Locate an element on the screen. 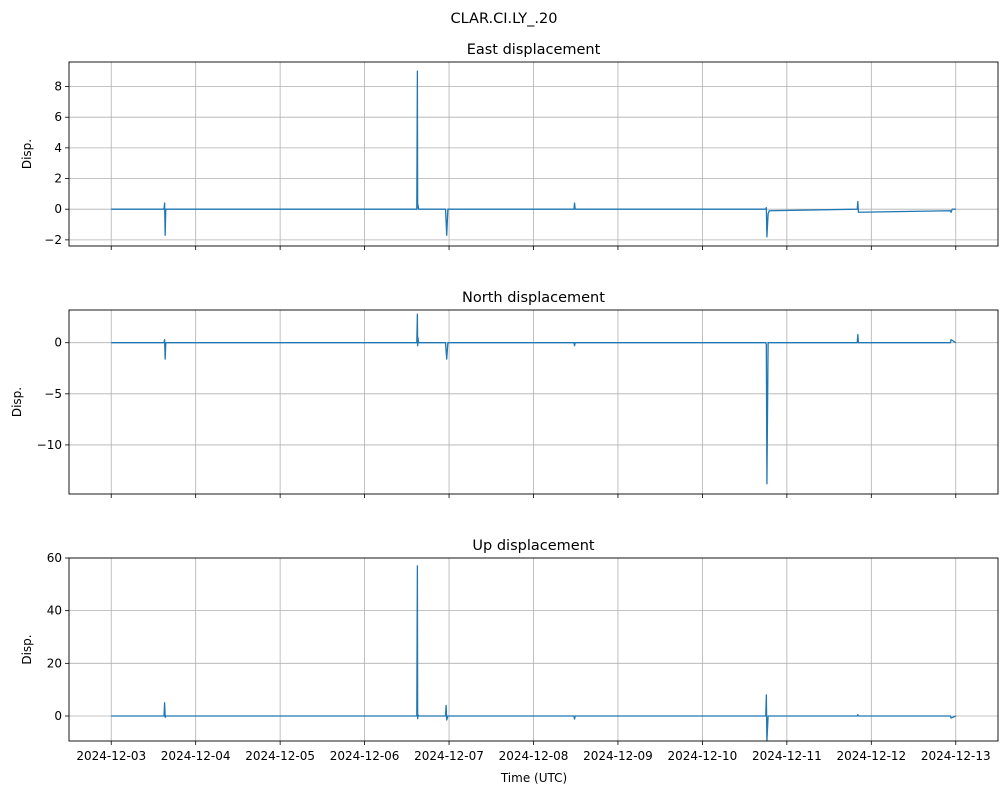 The width and height of the screenshot is (1008, 799). y-tick-label: 60 is located at coordinates (54, 558).